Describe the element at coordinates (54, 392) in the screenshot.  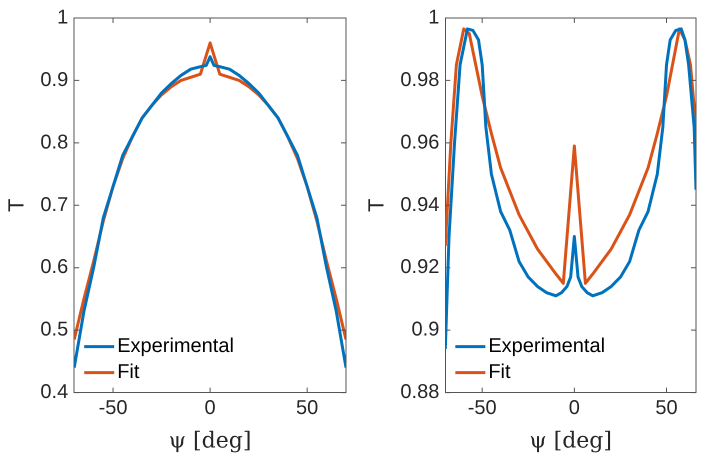
I see `y-tick-label: 0.4` at that location.